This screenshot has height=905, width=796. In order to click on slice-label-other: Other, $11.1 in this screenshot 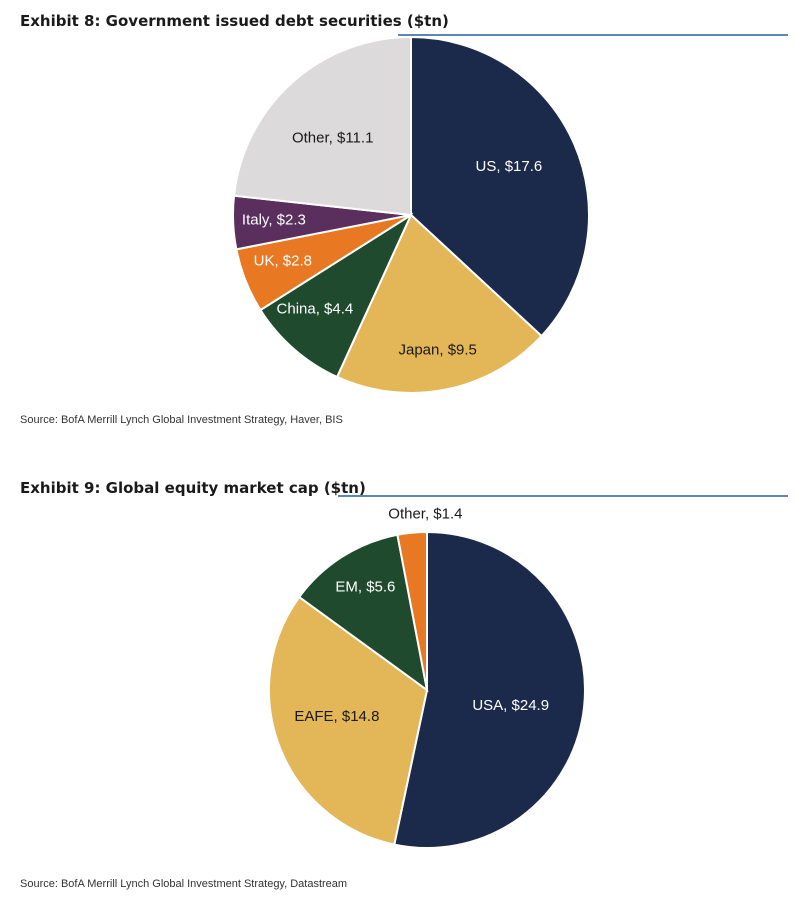, I will do `click(332, 137)`.